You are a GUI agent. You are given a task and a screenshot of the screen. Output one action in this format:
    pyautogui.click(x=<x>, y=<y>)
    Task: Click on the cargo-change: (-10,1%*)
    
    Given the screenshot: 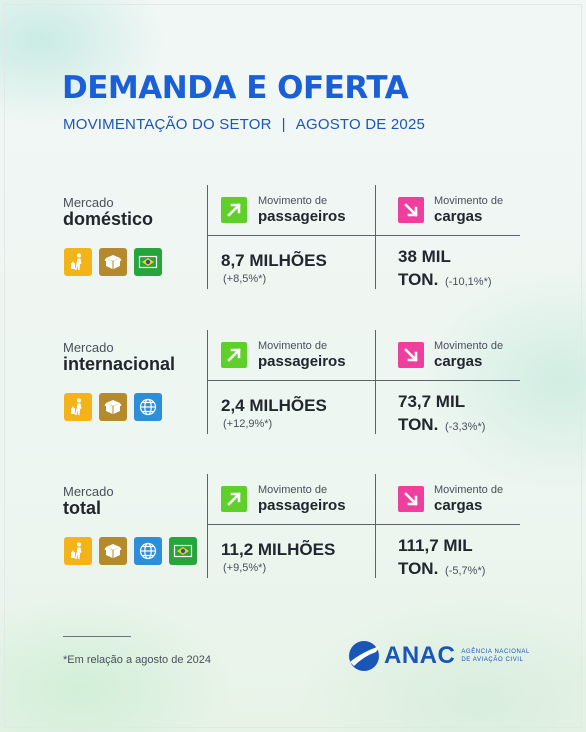 What is the action you would take?
    pyautogui.click(x=468, y=282)
    